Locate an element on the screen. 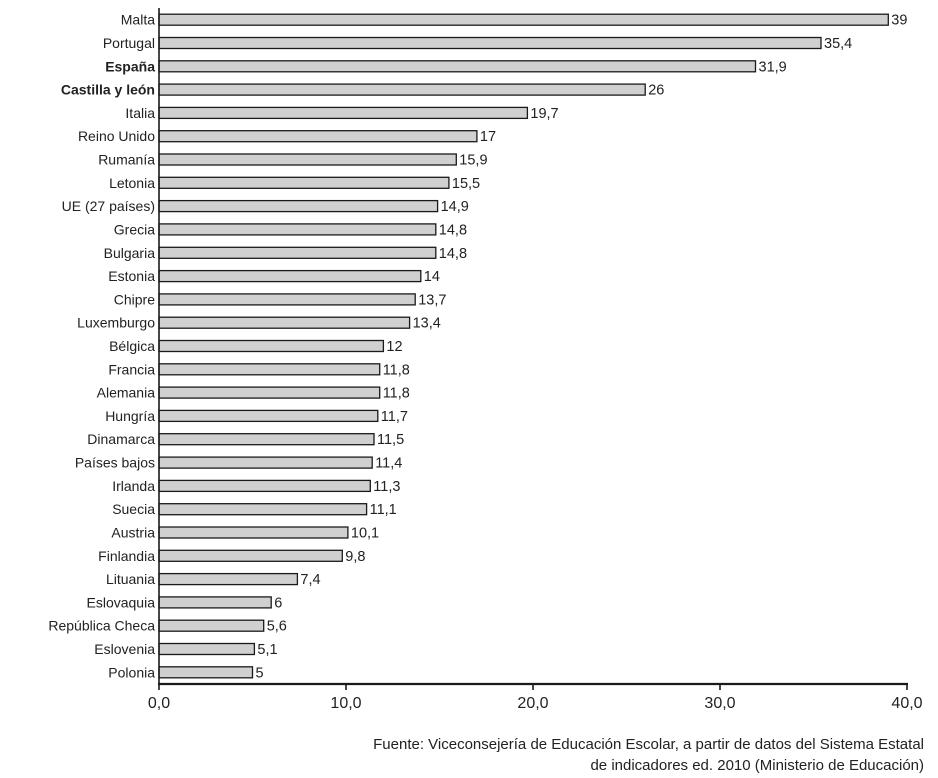  category-label: Irlanda is located at coordinates (133, 486).